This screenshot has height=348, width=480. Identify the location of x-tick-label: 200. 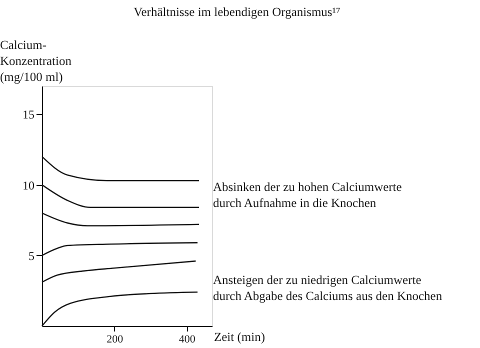
(115, 340).